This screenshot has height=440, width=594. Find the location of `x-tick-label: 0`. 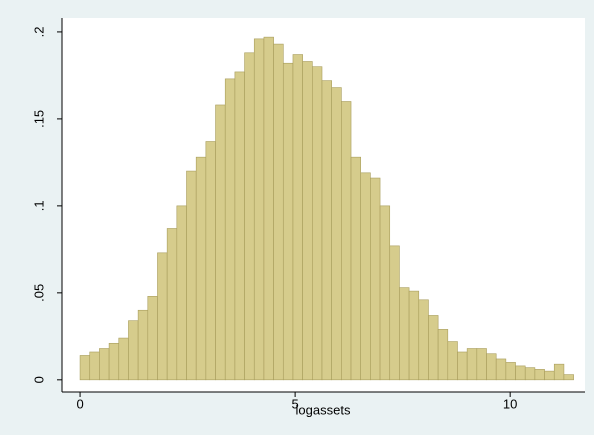

x-tick-label: 0 is located at coordinates (79, 403).